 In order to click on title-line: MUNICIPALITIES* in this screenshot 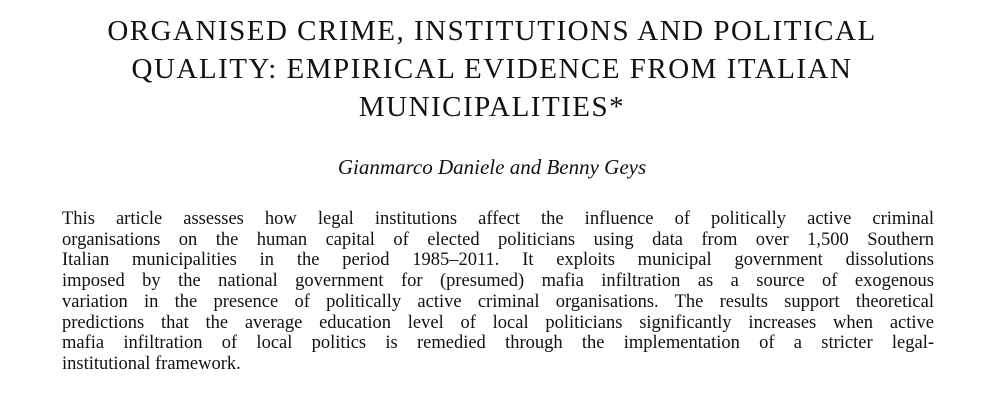, I will do `click(492, 107)`.